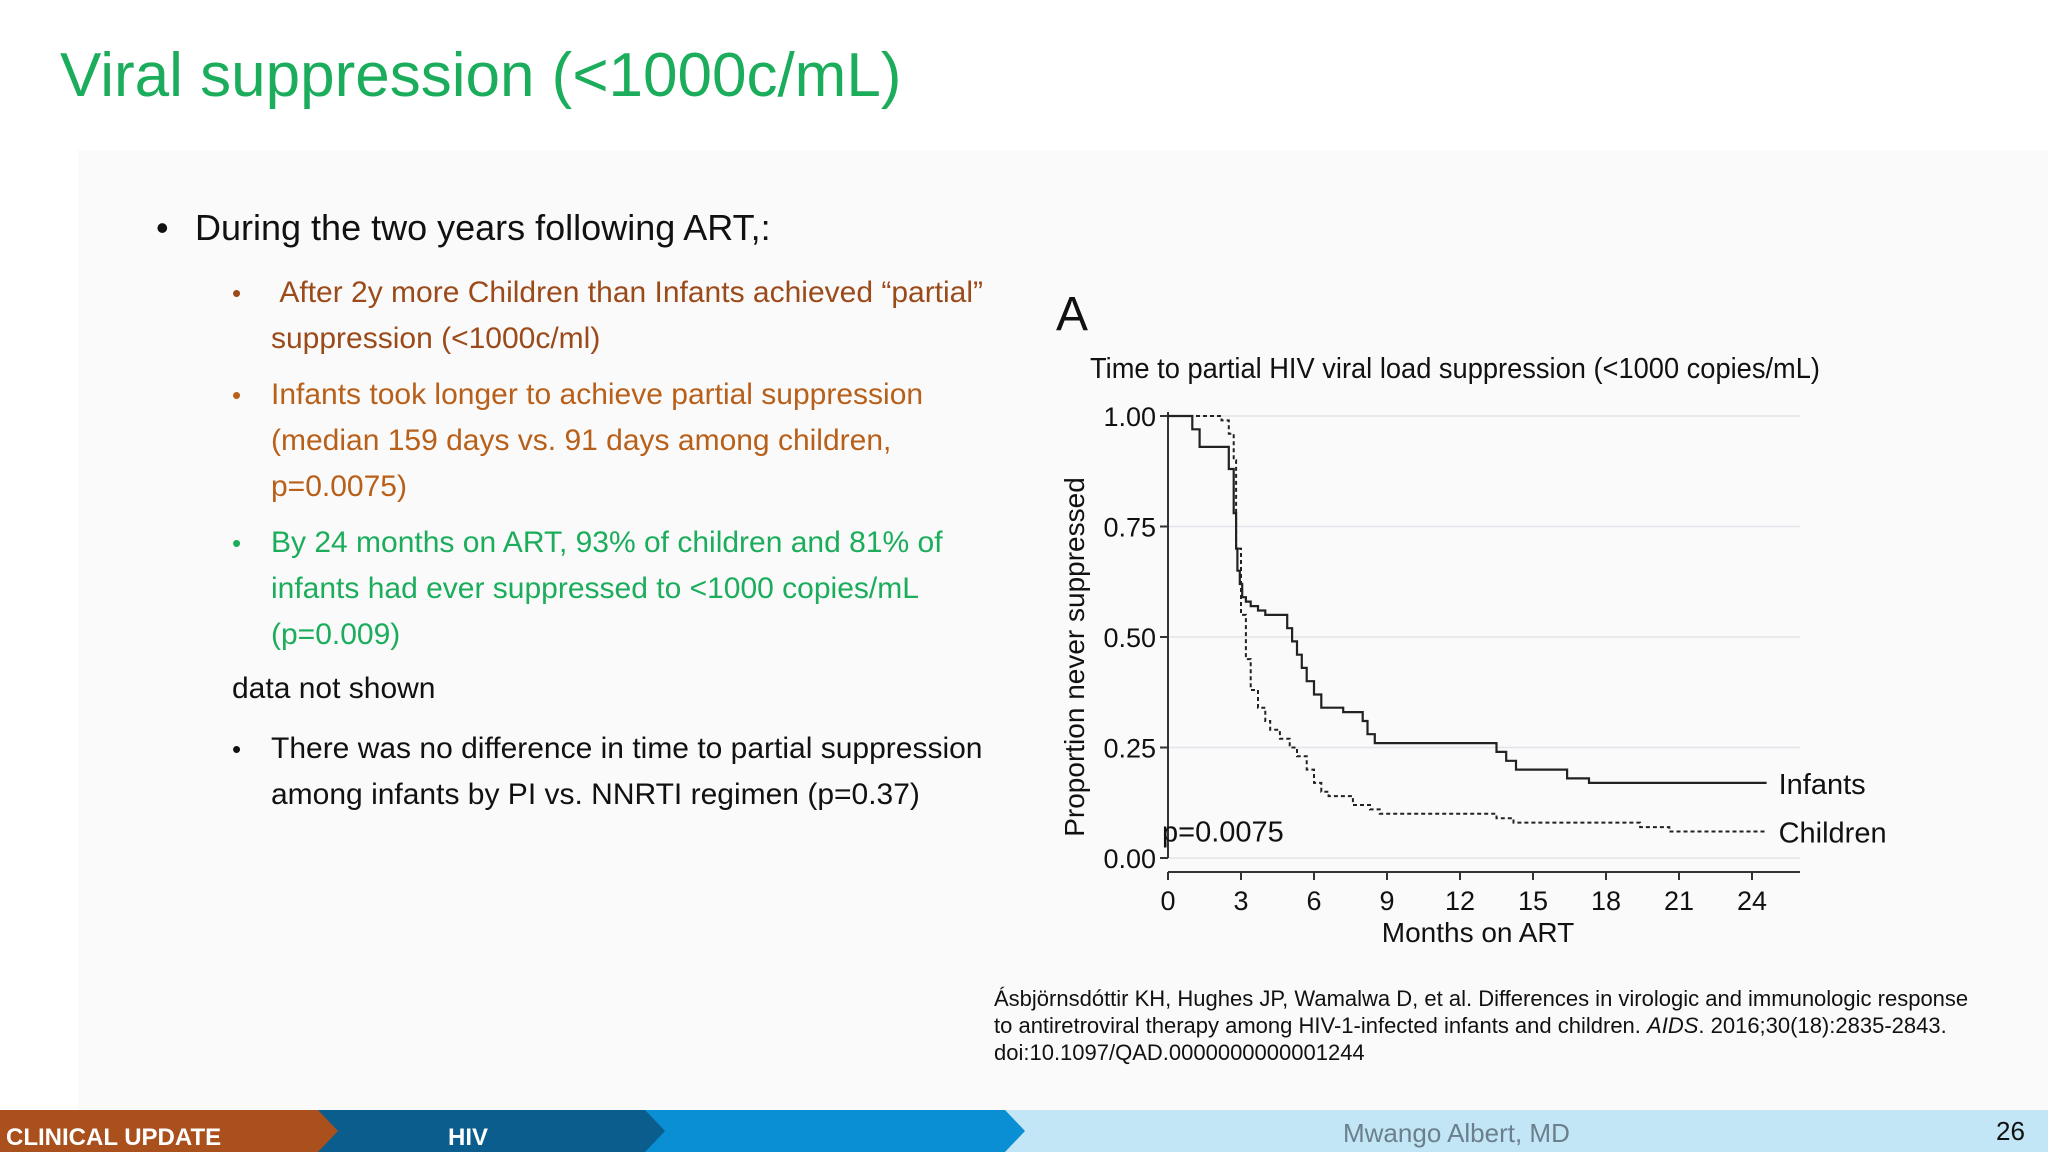 The image size is (2048, 1152). I want to click on x-tick-label: 0, so click(1167, 901).